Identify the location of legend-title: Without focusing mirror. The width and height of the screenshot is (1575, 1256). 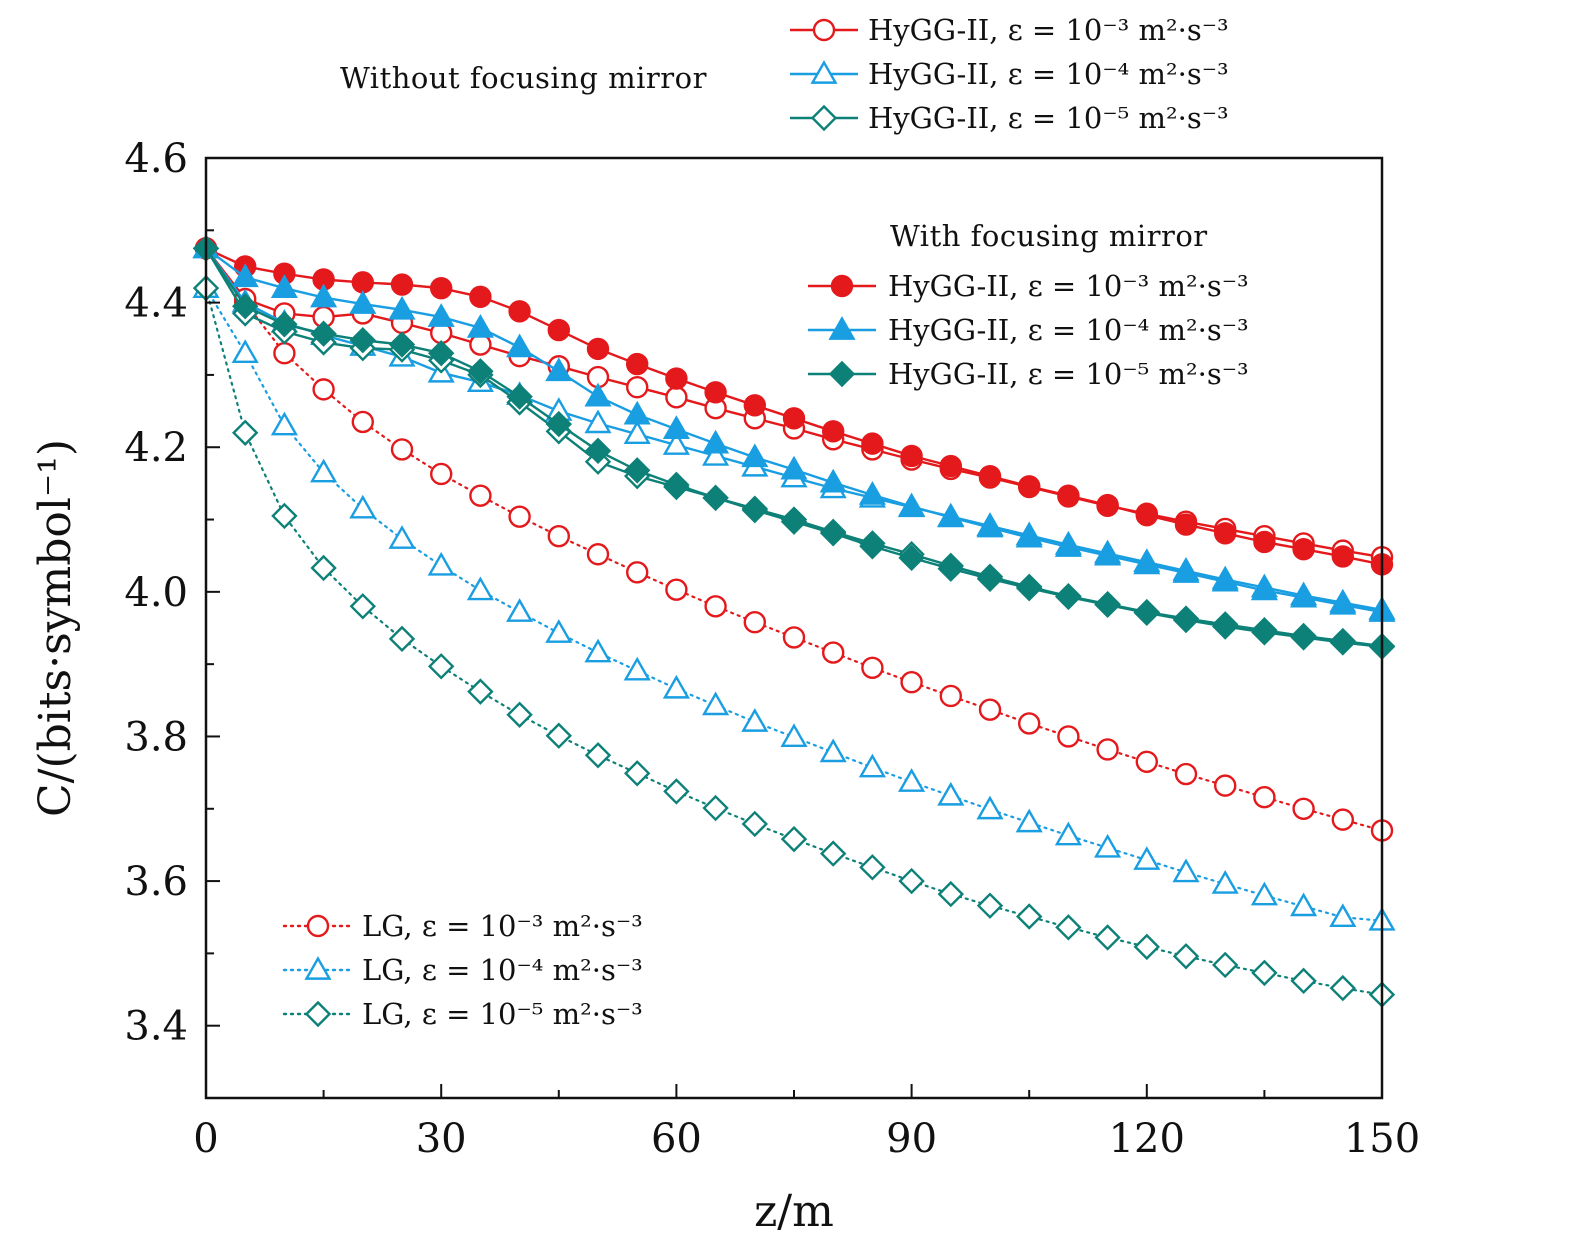
(523, 78).